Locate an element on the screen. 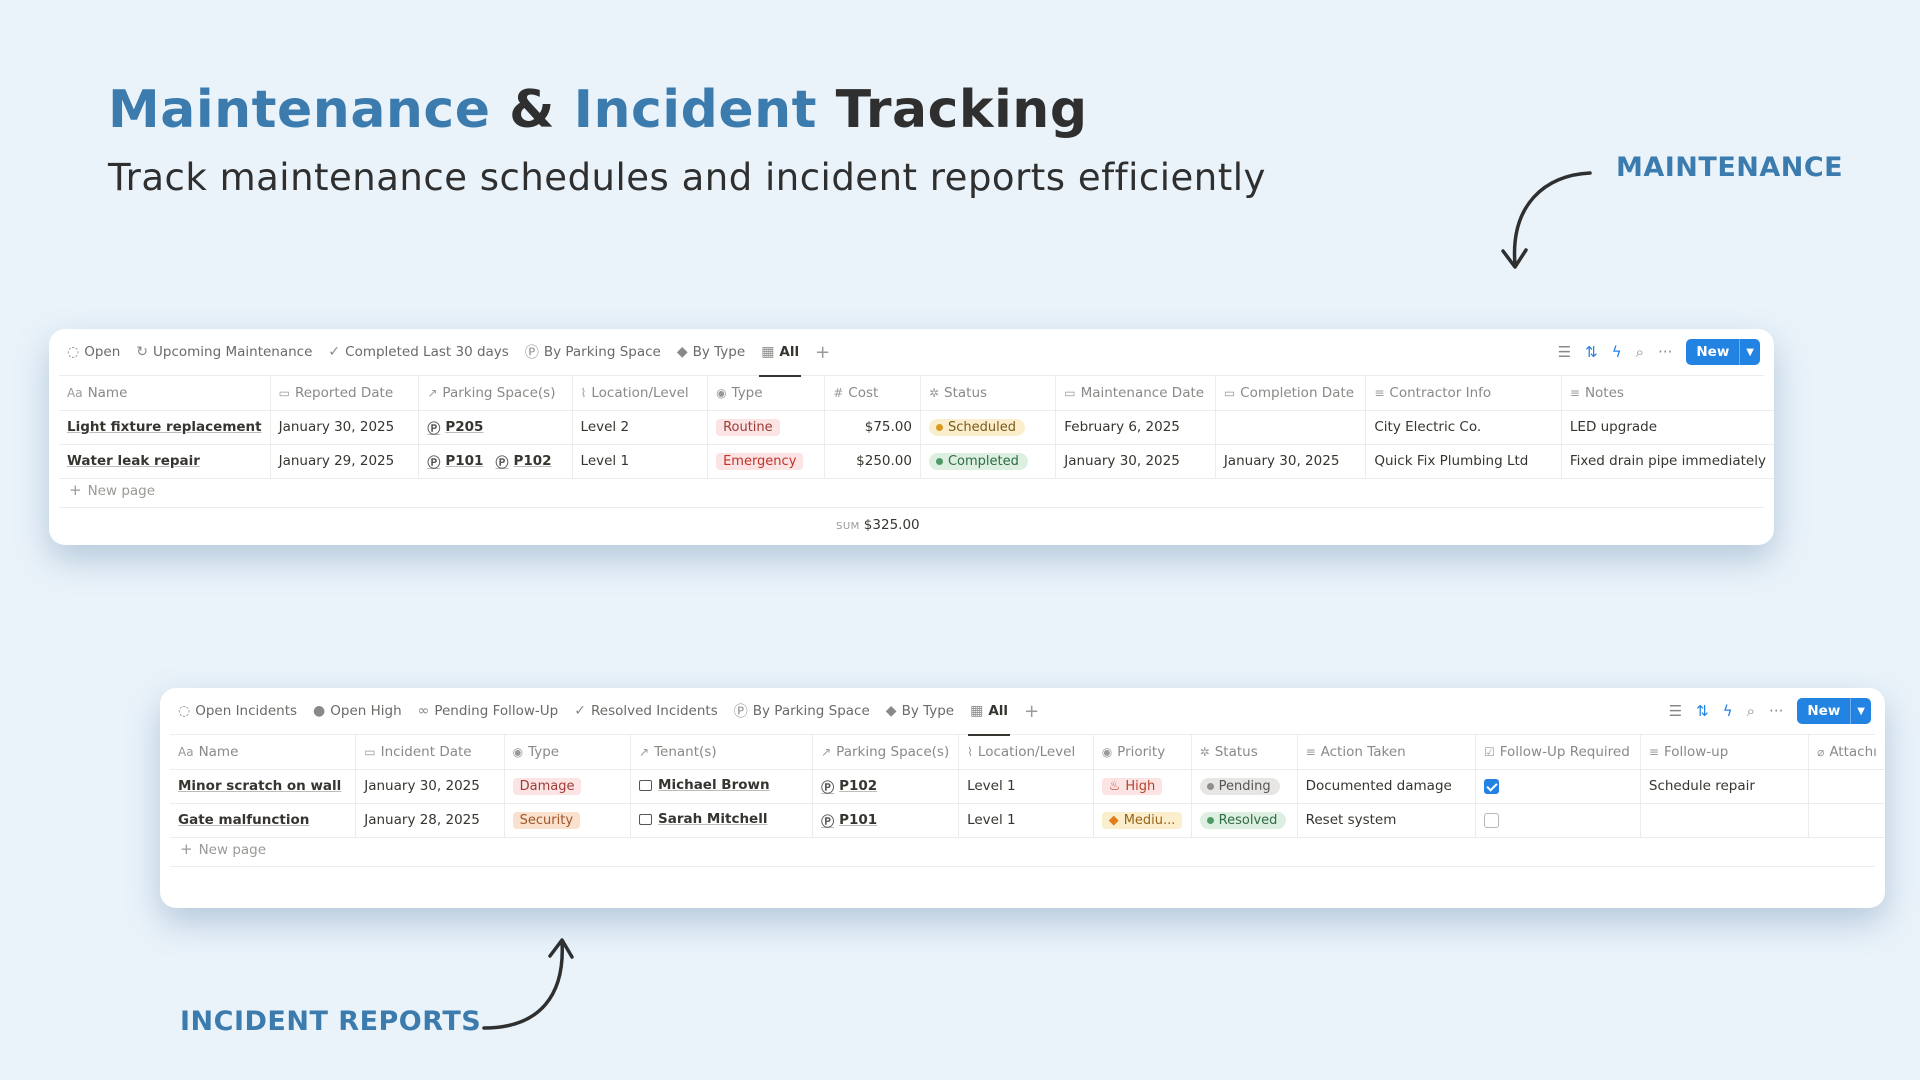 The height and width of the screenshot is (1080, 1920). row-status: Resolved is located at coordinates (1244, 820).